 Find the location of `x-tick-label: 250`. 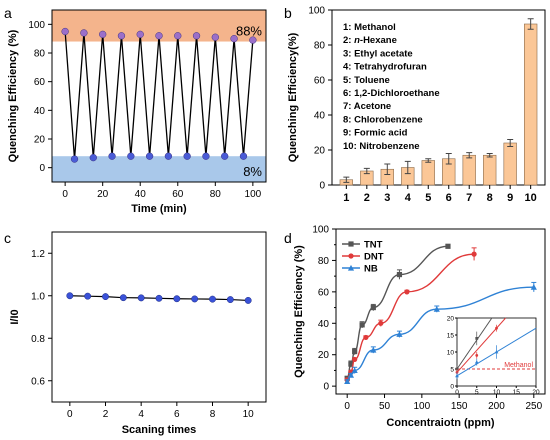

x-tick-label: 250 is located at coordinates (533, 406).